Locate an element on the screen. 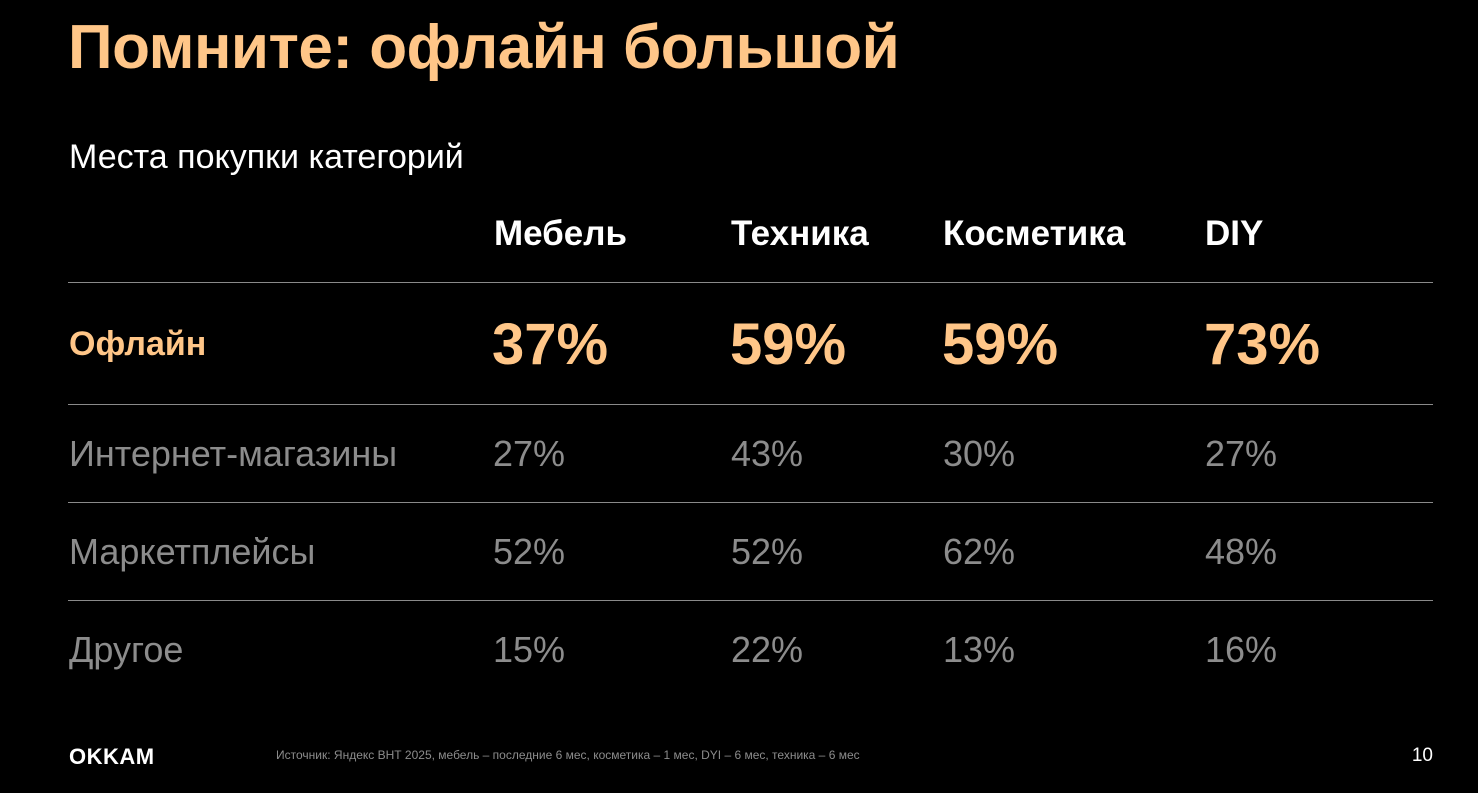  cell-online-diy: 27% is located at coordinates (1241, 453).